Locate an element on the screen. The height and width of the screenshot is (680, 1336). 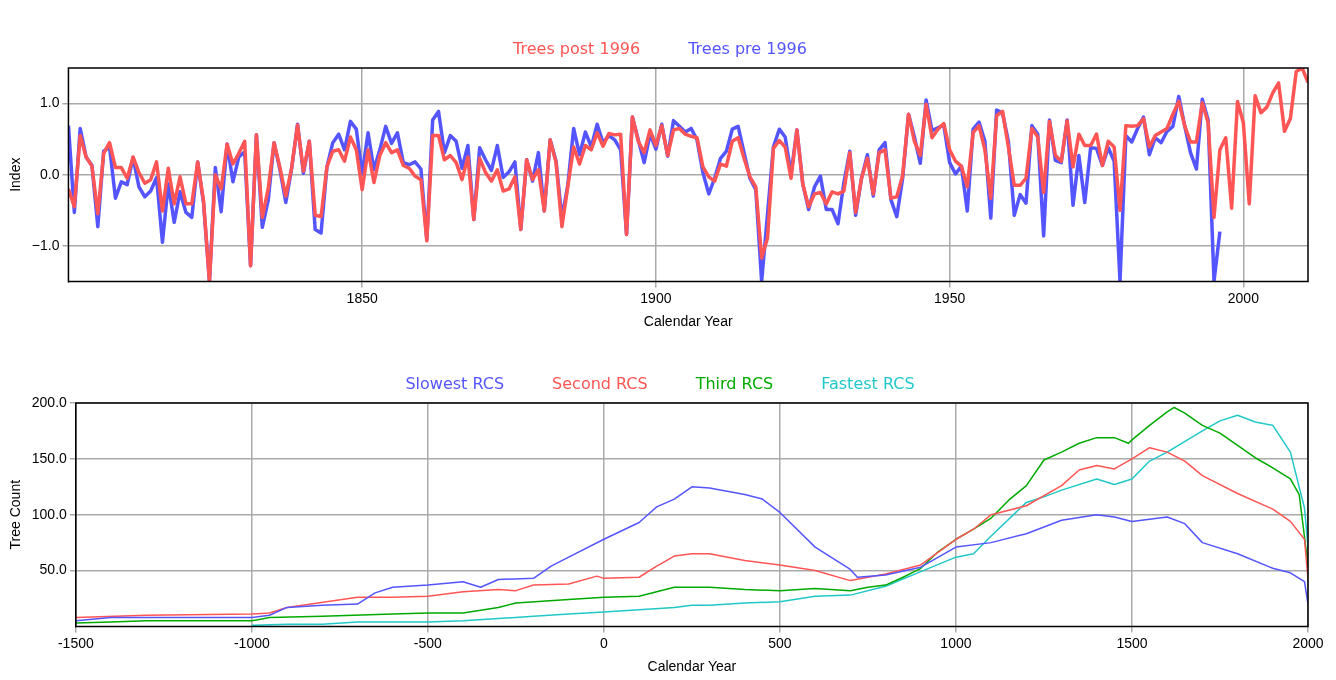
y-tick-label: 200.0 is located at coordinates (49, 401).